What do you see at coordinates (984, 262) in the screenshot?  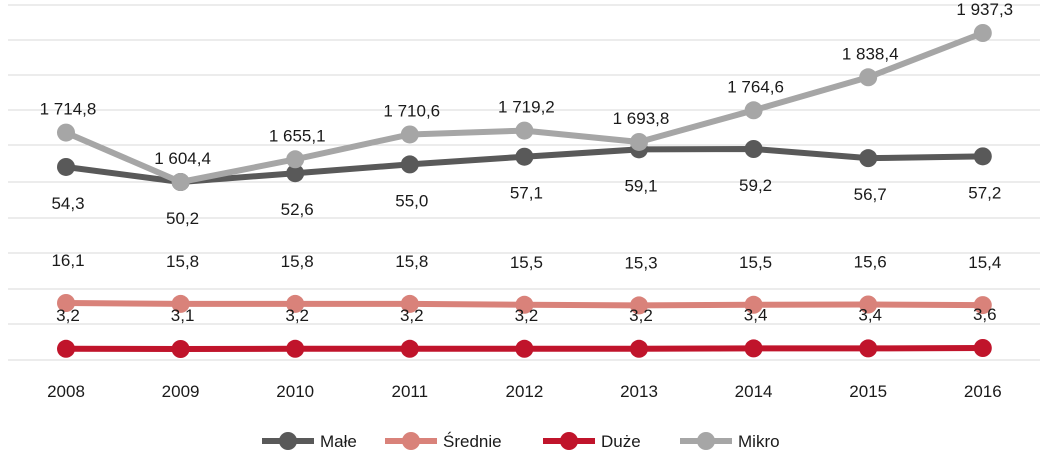 I see `data-label-srednie: 15,4` at bounding box center [984, 262].